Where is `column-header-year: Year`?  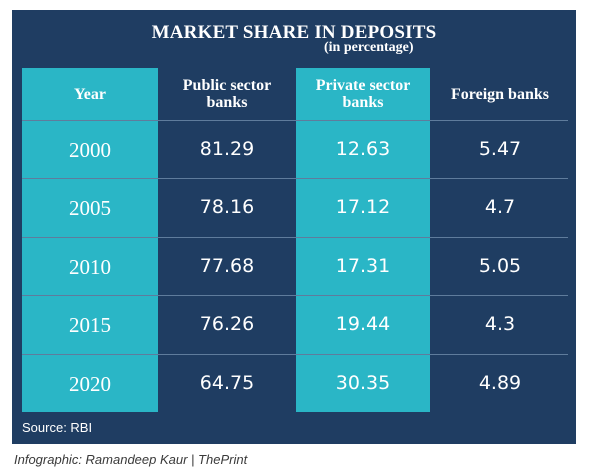
column-header-year: Year is located at coordinates (90, 94).